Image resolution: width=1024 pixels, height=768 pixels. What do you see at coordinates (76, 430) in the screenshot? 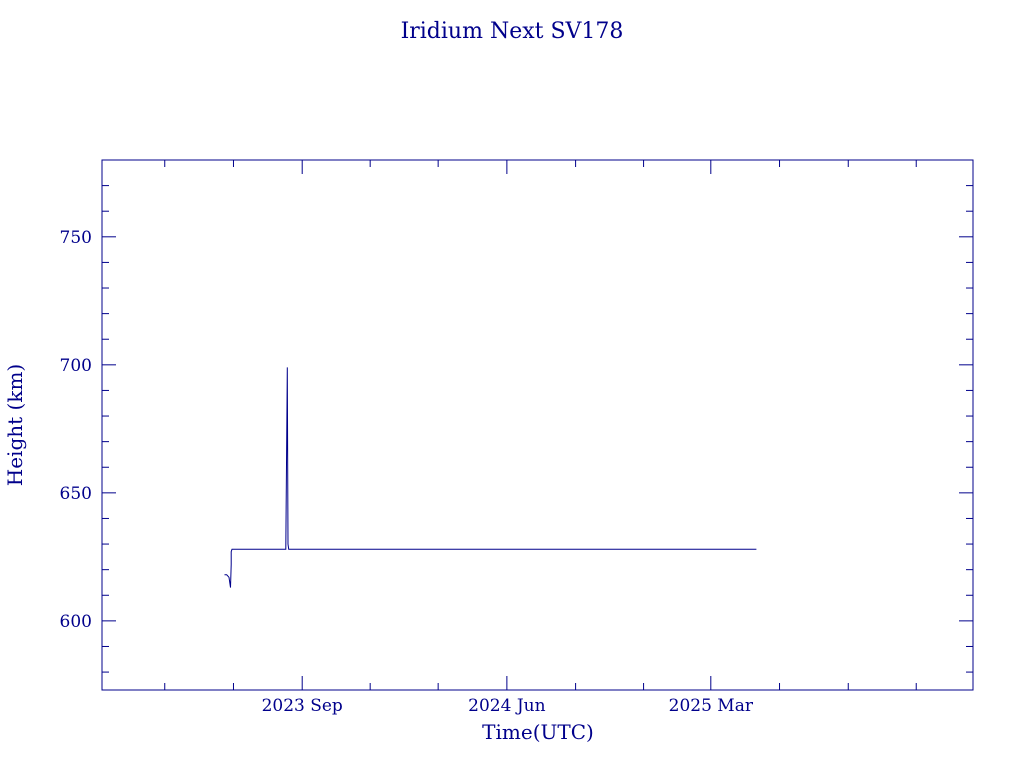
I see `y-tick-labels: 600 650 700 750` at bounding box center [76, 430].